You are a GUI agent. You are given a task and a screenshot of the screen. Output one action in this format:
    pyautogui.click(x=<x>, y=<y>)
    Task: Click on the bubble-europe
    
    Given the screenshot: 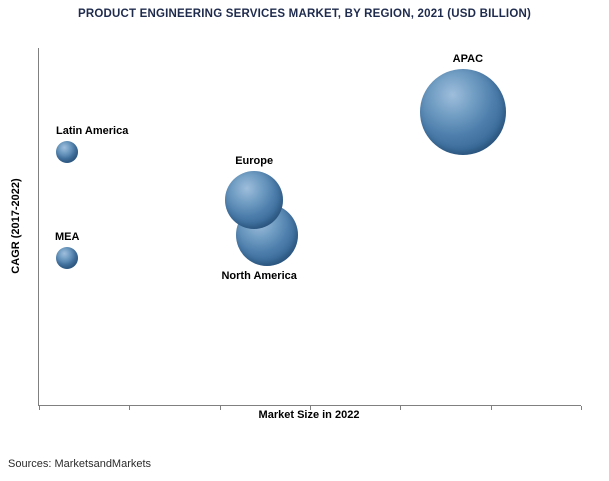 What is the action you would take?
    pyautogui.click(x=254, y=200)
    